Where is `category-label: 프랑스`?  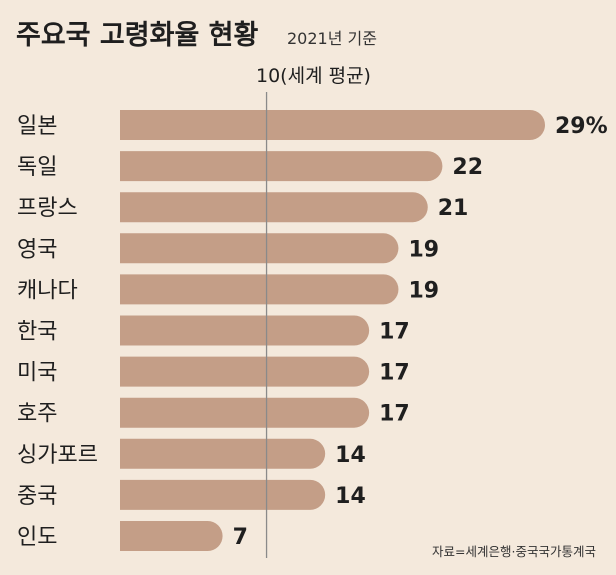
category-label: 프랑스 is located at coordinates (47, 208).